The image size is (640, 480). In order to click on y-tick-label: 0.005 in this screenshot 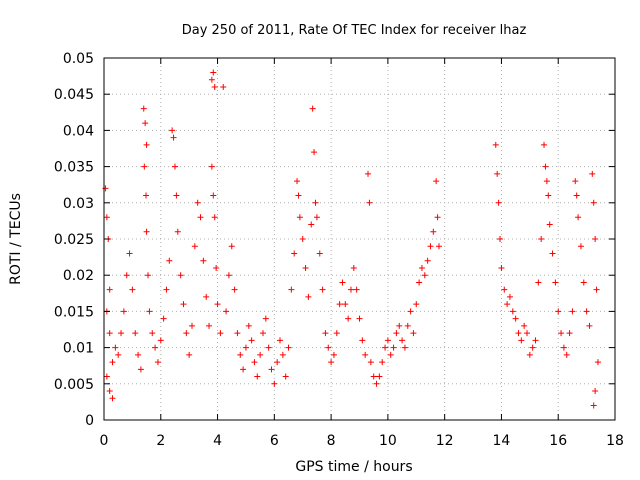, I will do `click(74, 385)`.